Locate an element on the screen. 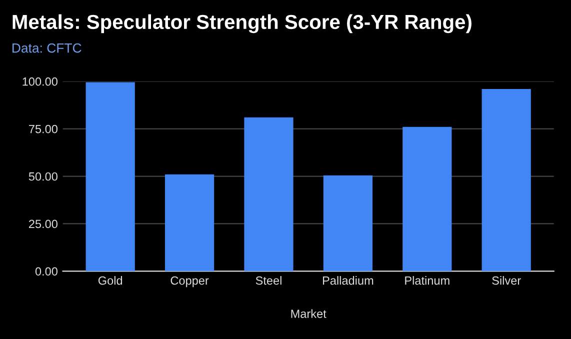 The image size is (571, 339). x-tick-label: Silver is located at coordinates (506, 280).